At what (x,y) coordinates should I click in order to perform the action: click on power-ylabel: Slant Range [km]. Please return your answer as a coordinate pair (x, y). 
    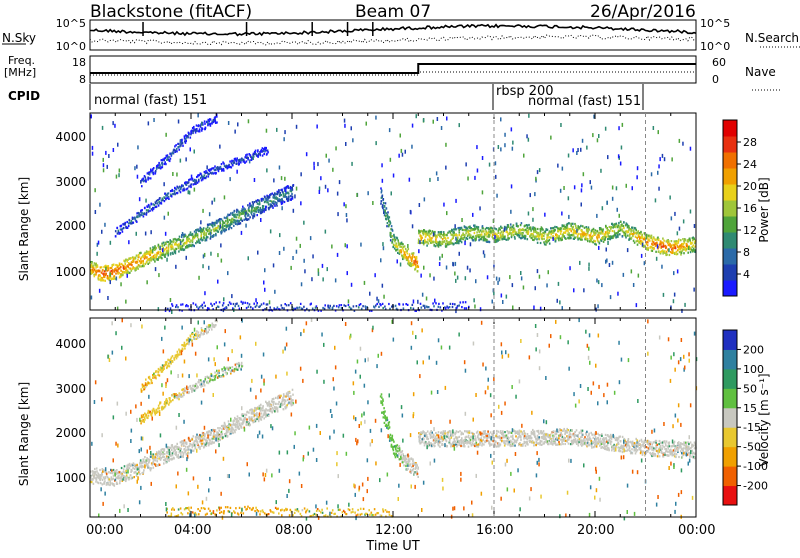
    Looking at the image, I should click on (24, 229).